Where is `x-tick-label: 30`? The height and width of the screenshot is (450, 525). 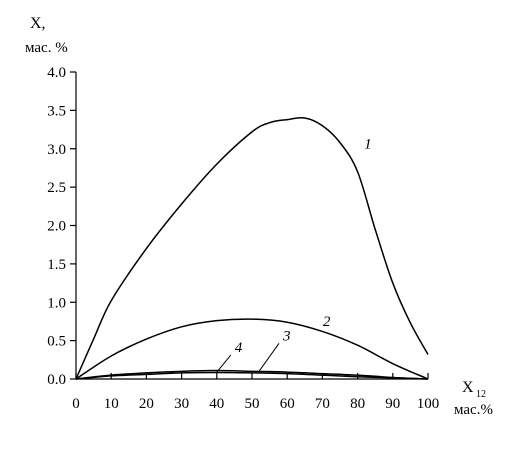
x-tick-label: 30 is located at coordinates (181, 404).